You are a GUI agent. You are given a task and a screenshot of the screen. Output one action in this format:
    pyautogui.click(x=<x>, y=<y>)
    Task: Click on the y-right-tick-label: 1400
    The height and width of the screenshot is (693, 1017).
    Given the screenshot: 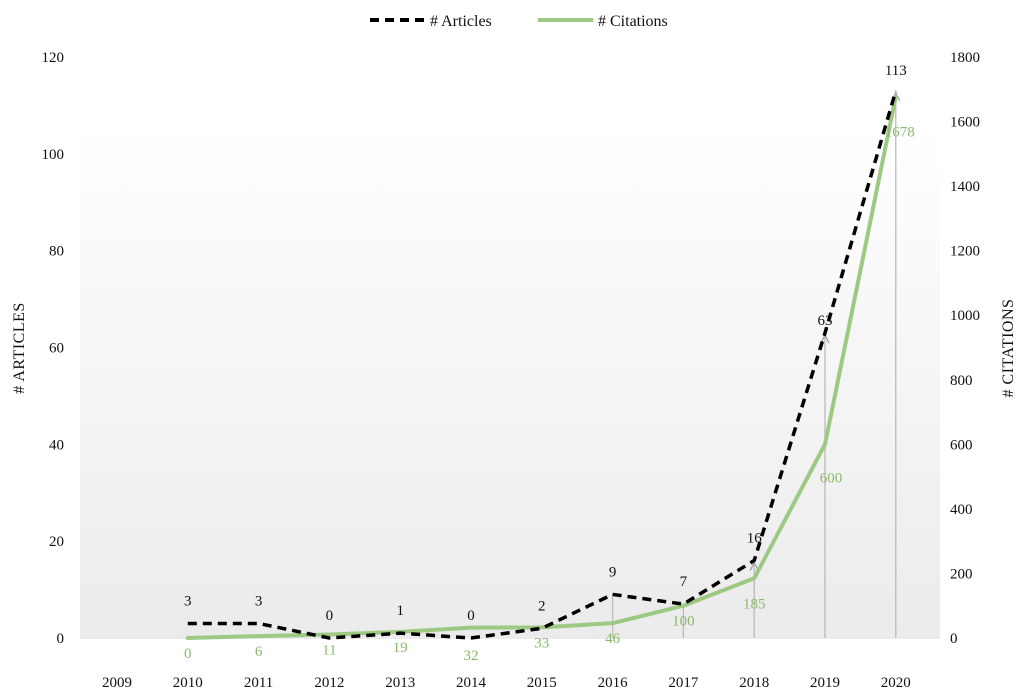 What is the action you would take?
    pyautogui.click(x=965, y=187)
    